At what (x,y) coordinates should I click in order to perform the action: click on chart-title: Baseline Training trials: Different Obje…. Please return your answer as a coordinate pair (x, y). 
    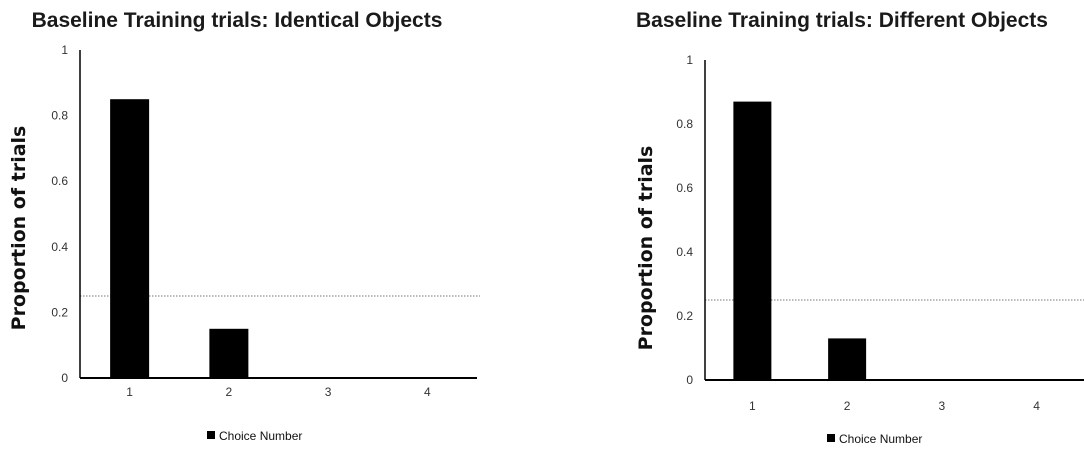
    Looking at the image, I should click on (842, 20).